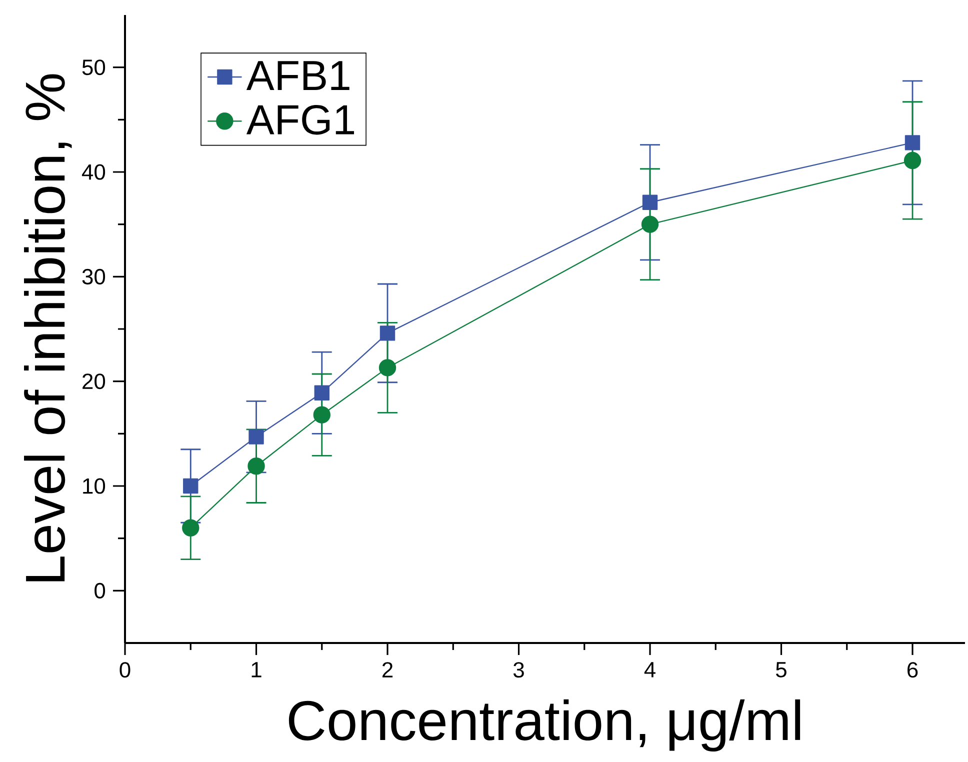  What do you see at coordinates (518, 670) in the screenshot?
I see `x-tick-label: 3` at bounding box center [518, 670].